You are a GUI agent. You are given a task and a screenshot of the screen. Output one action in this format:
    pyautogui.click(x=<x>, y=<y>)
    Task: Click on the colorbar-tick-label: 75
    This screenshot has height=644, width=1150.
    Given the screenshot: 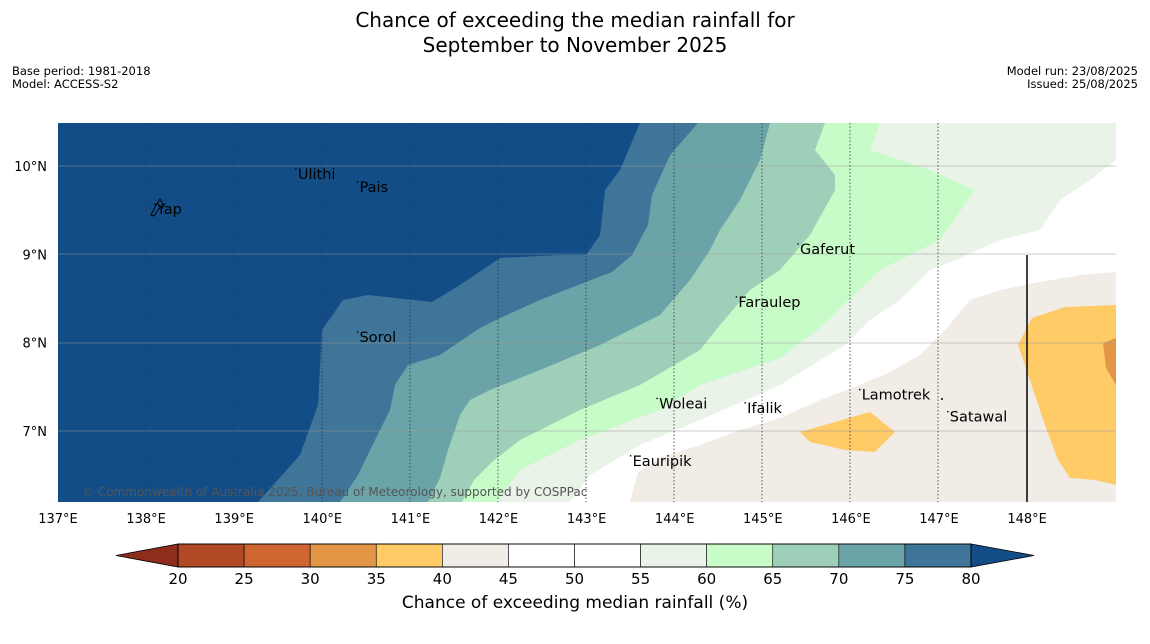 What is the action you would take?
    pyautogui.click(x=904, y=579)
    